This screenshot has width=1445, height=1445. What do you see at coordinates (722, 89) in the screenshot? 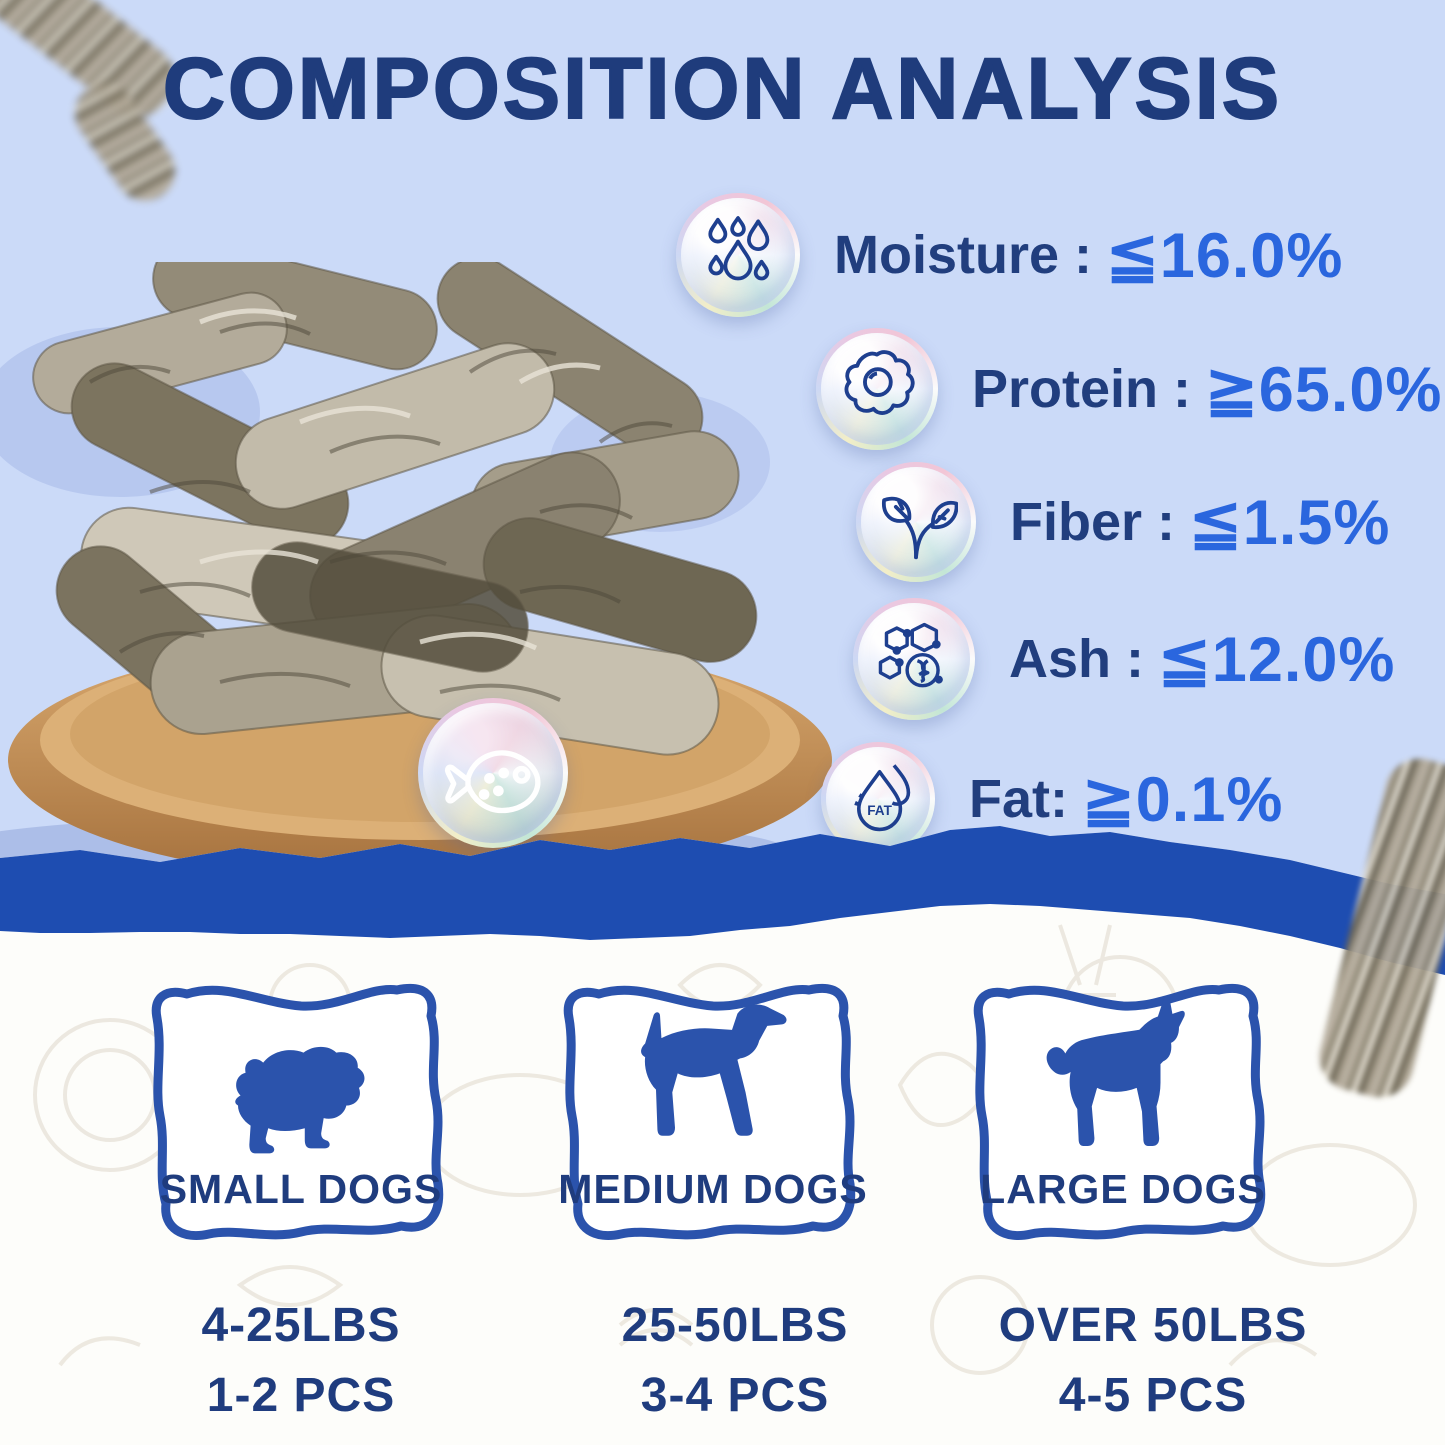
I see `page-title: COMPOSITION ANALYSIS` at bounding box center [722, 89].